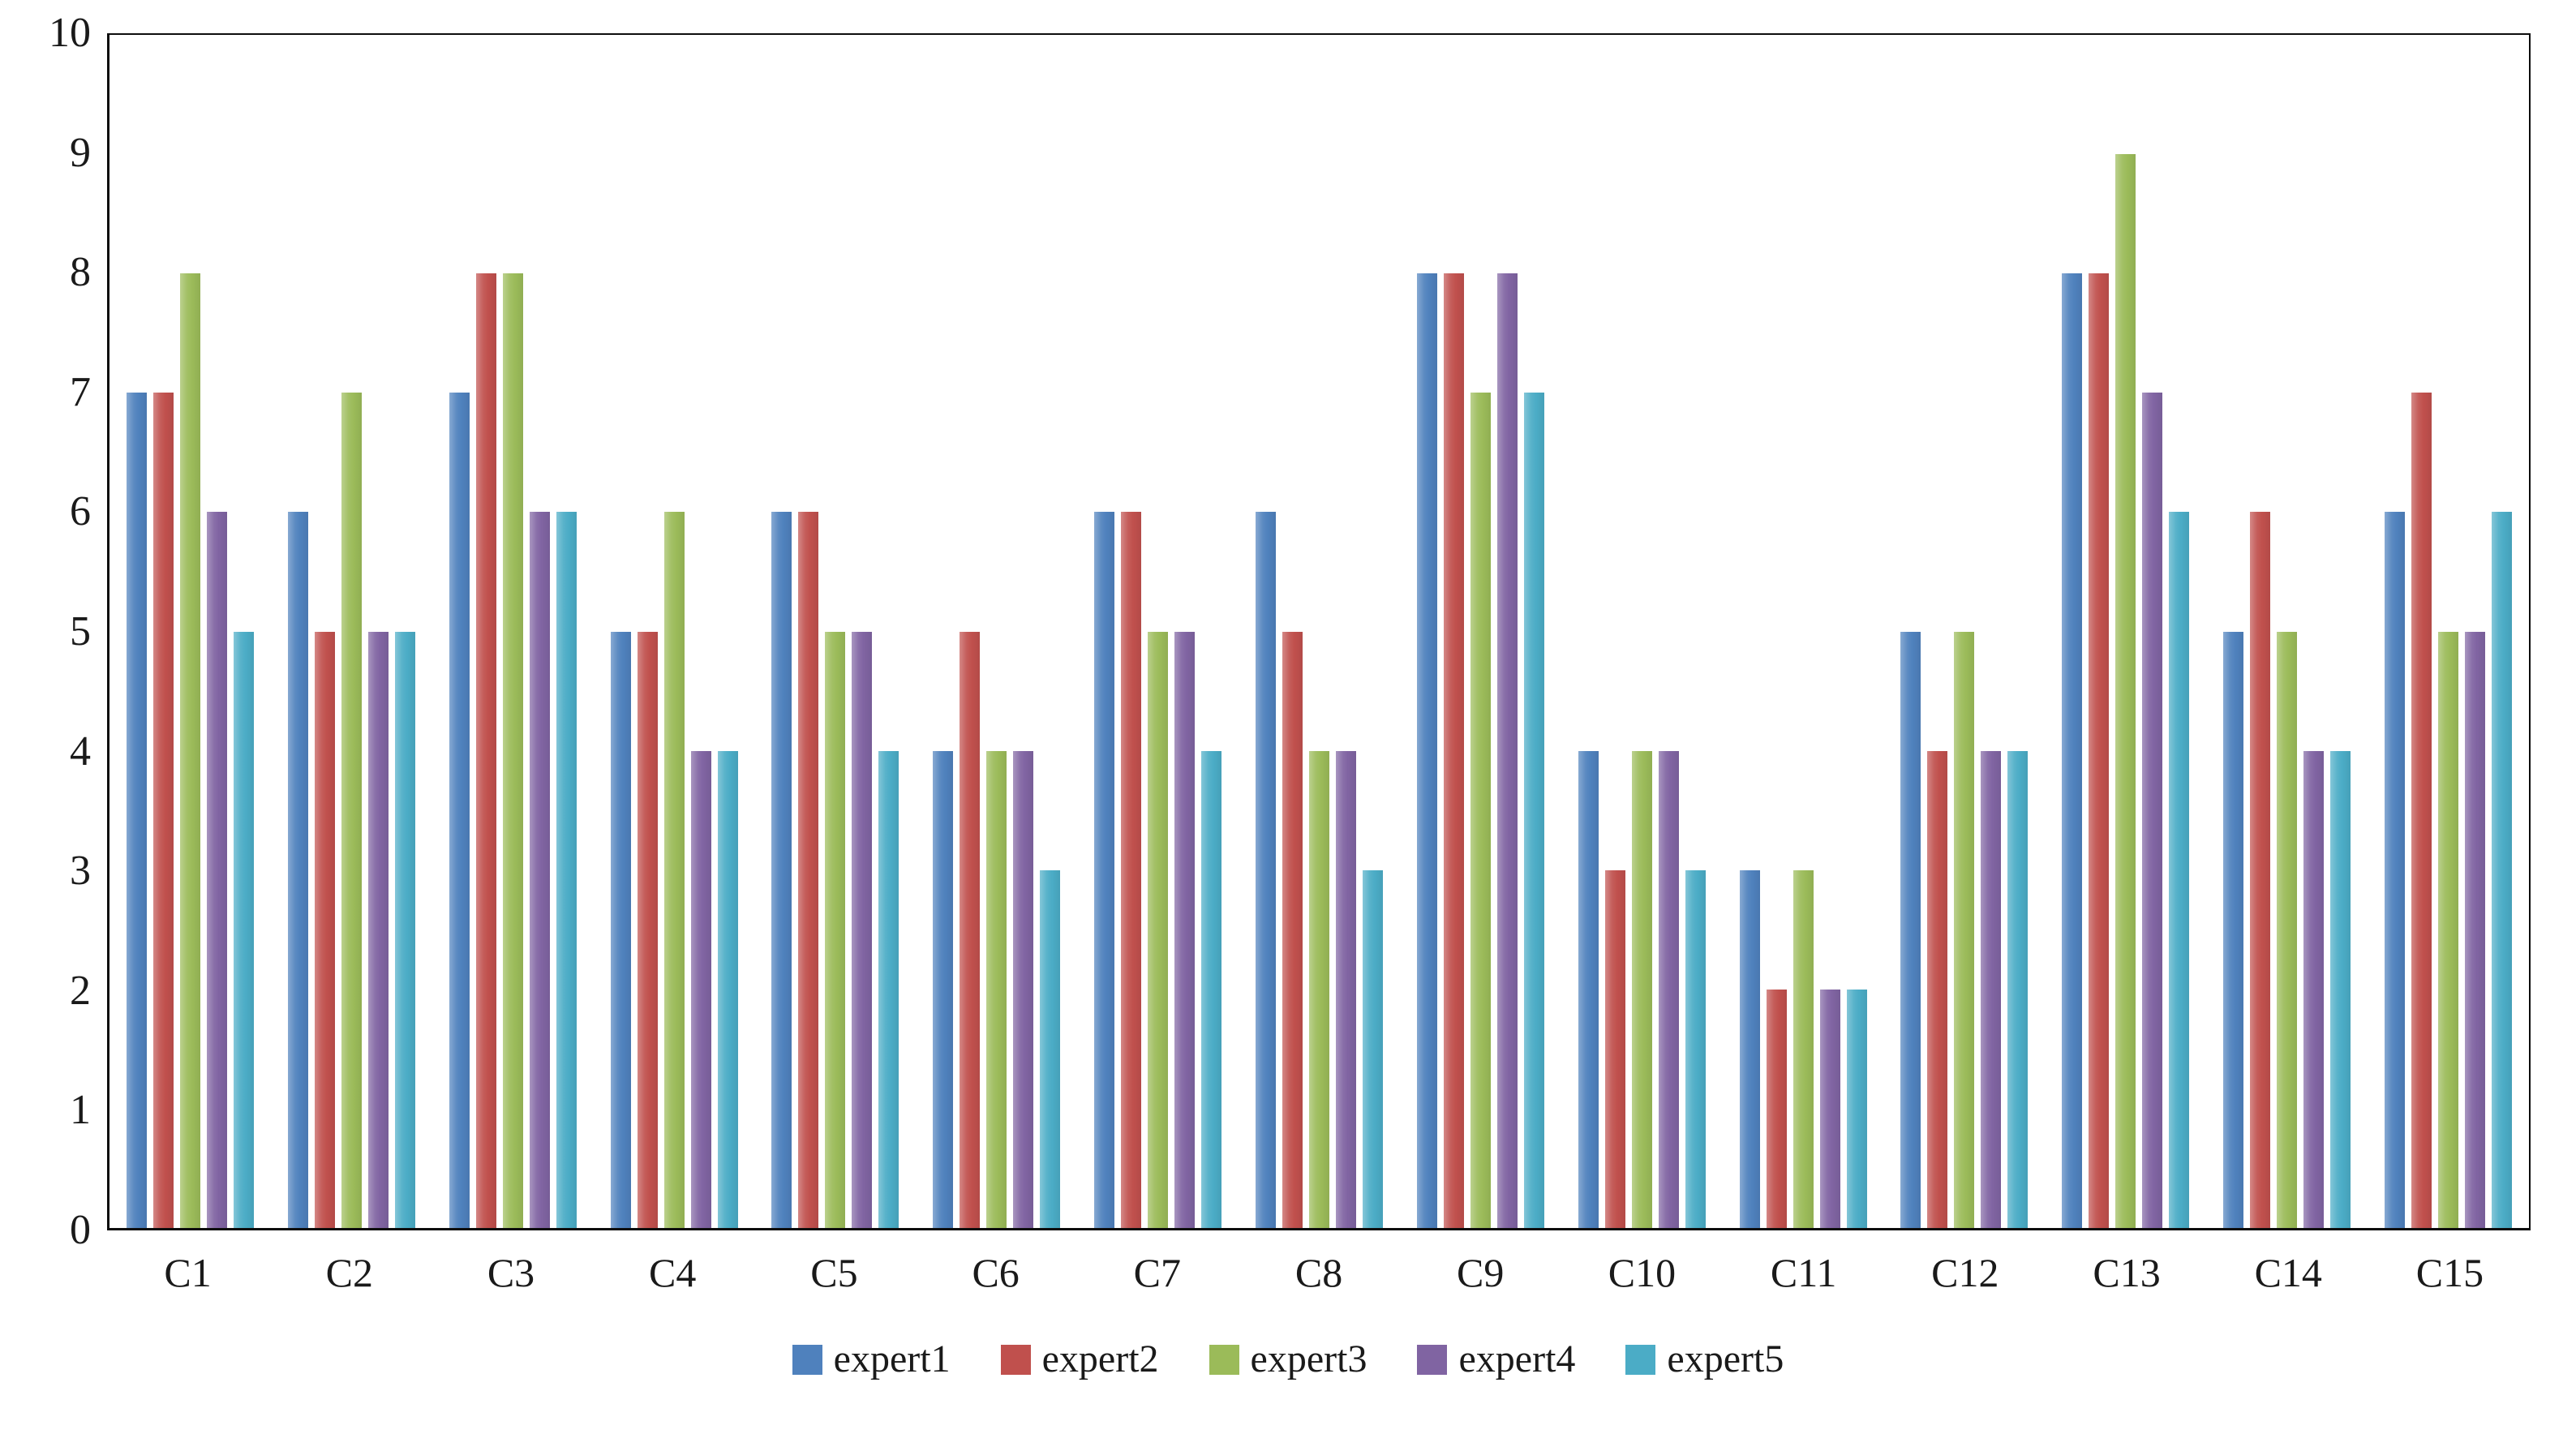 This screenshot has width=2576, height=1434. I want to click on bar-C3-expert2, so click(485, 750).